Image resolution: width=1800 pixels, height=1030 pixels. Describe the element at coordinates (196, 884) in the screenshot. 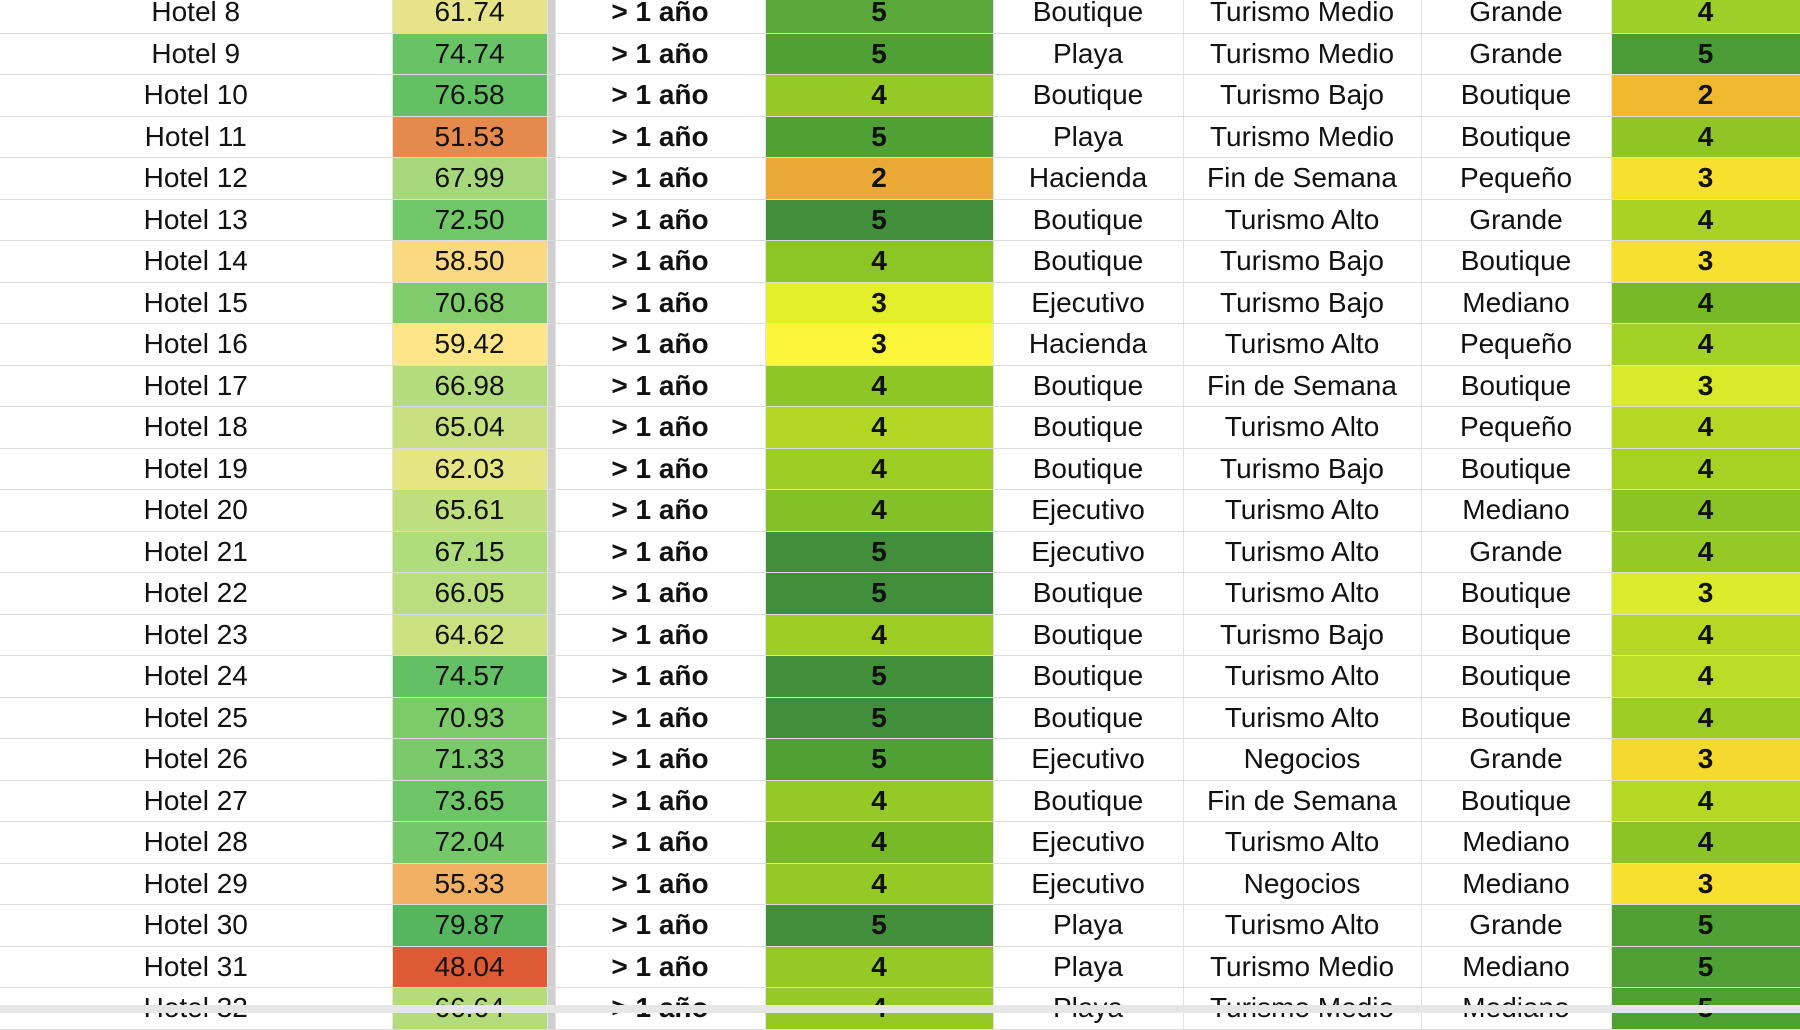

I see `cell-hotel-name: Hotel 29` at that location.